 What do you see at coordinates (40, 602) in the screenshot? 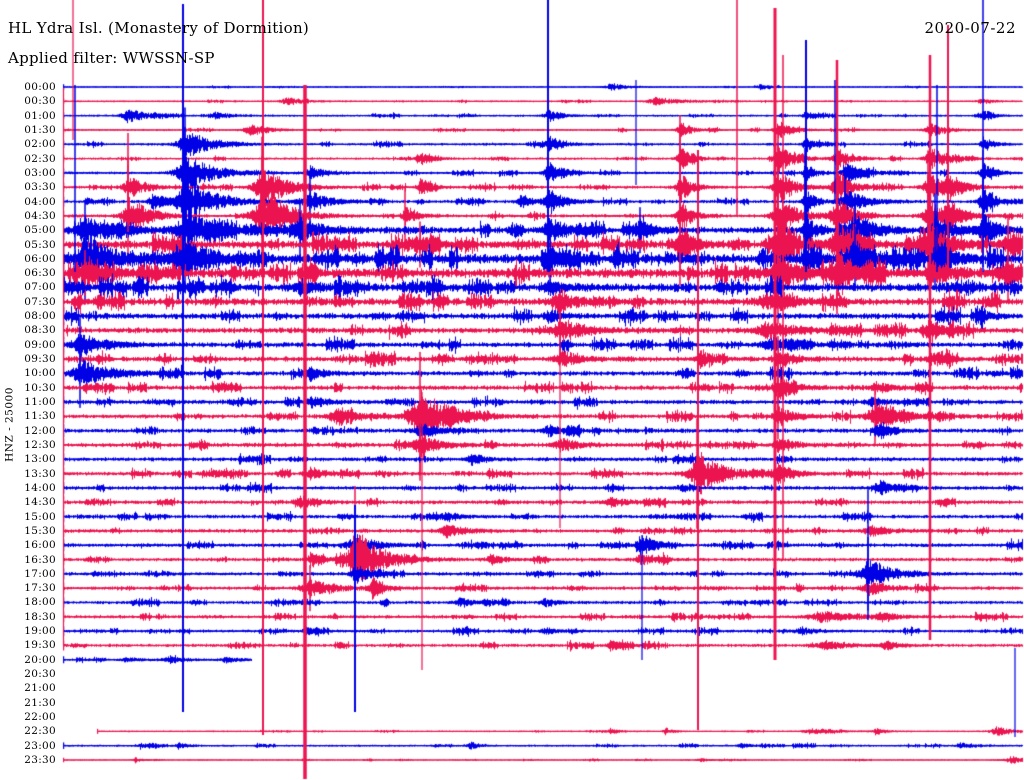
I see `time-label: 18:00` at bounding box center [40, 602].